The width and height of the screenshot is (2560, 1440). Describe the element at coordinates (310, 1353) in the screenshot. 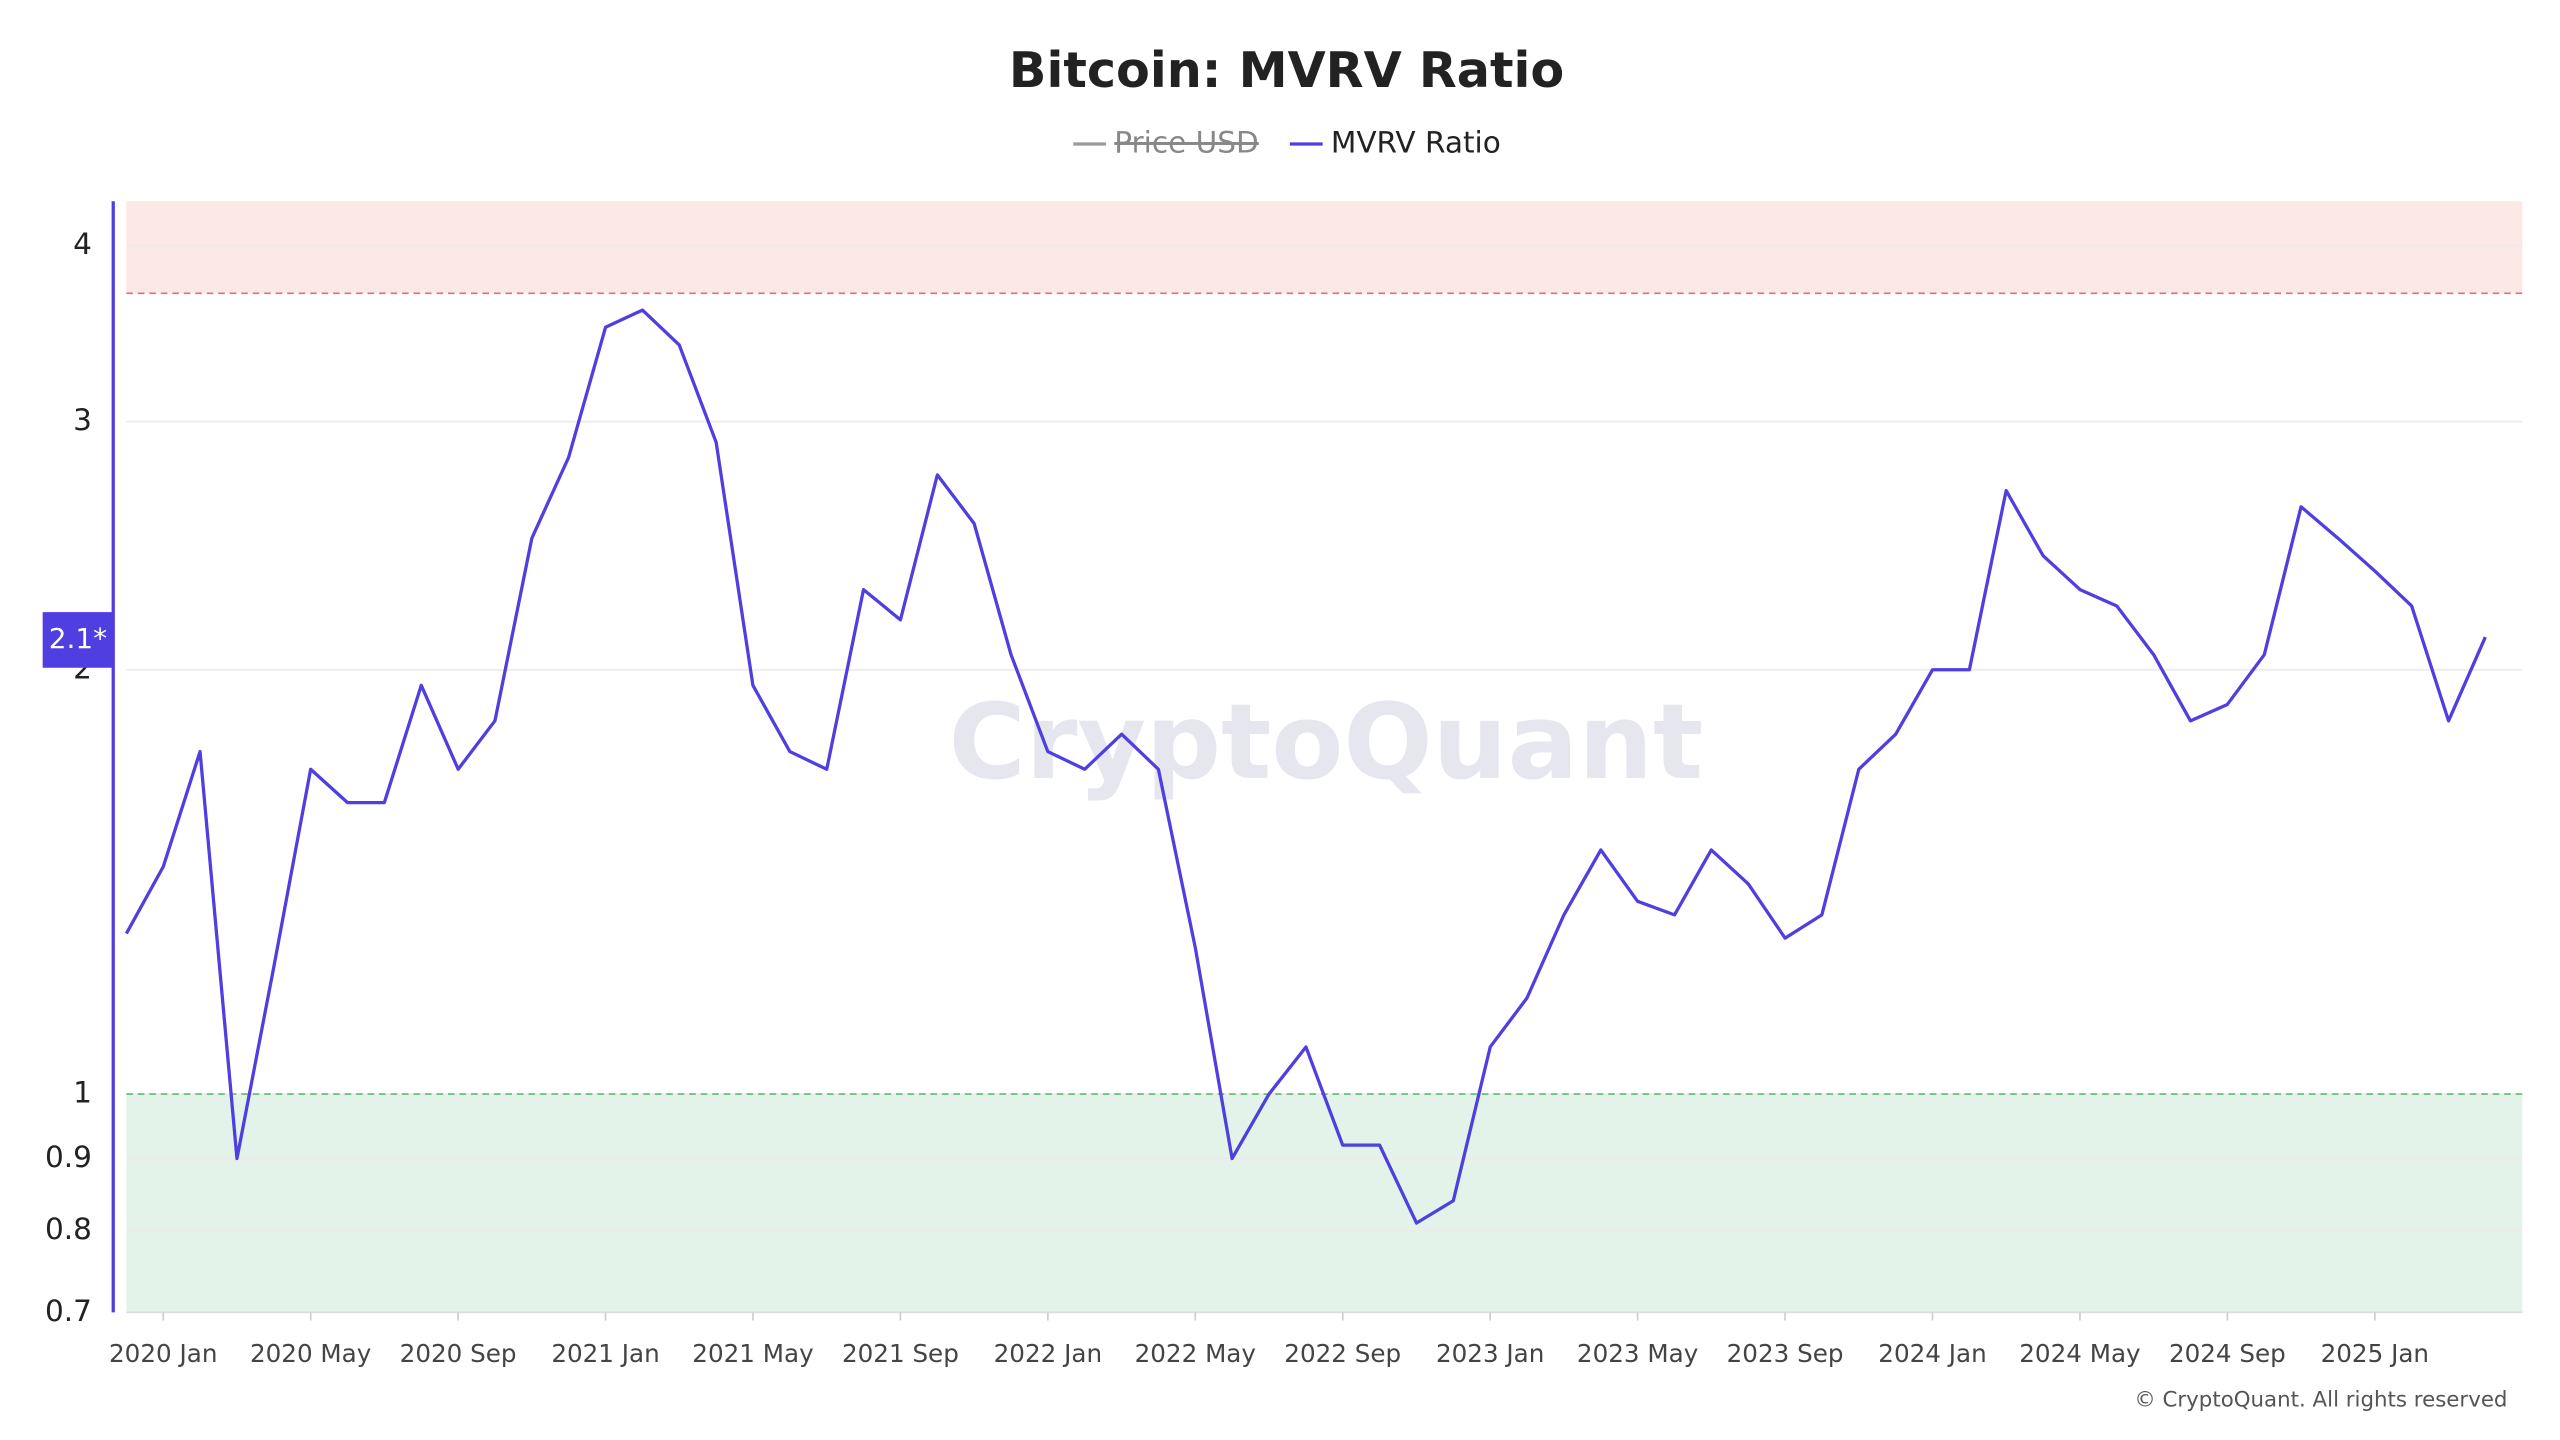

I see `x-tick-label: 2020 May` at that location.